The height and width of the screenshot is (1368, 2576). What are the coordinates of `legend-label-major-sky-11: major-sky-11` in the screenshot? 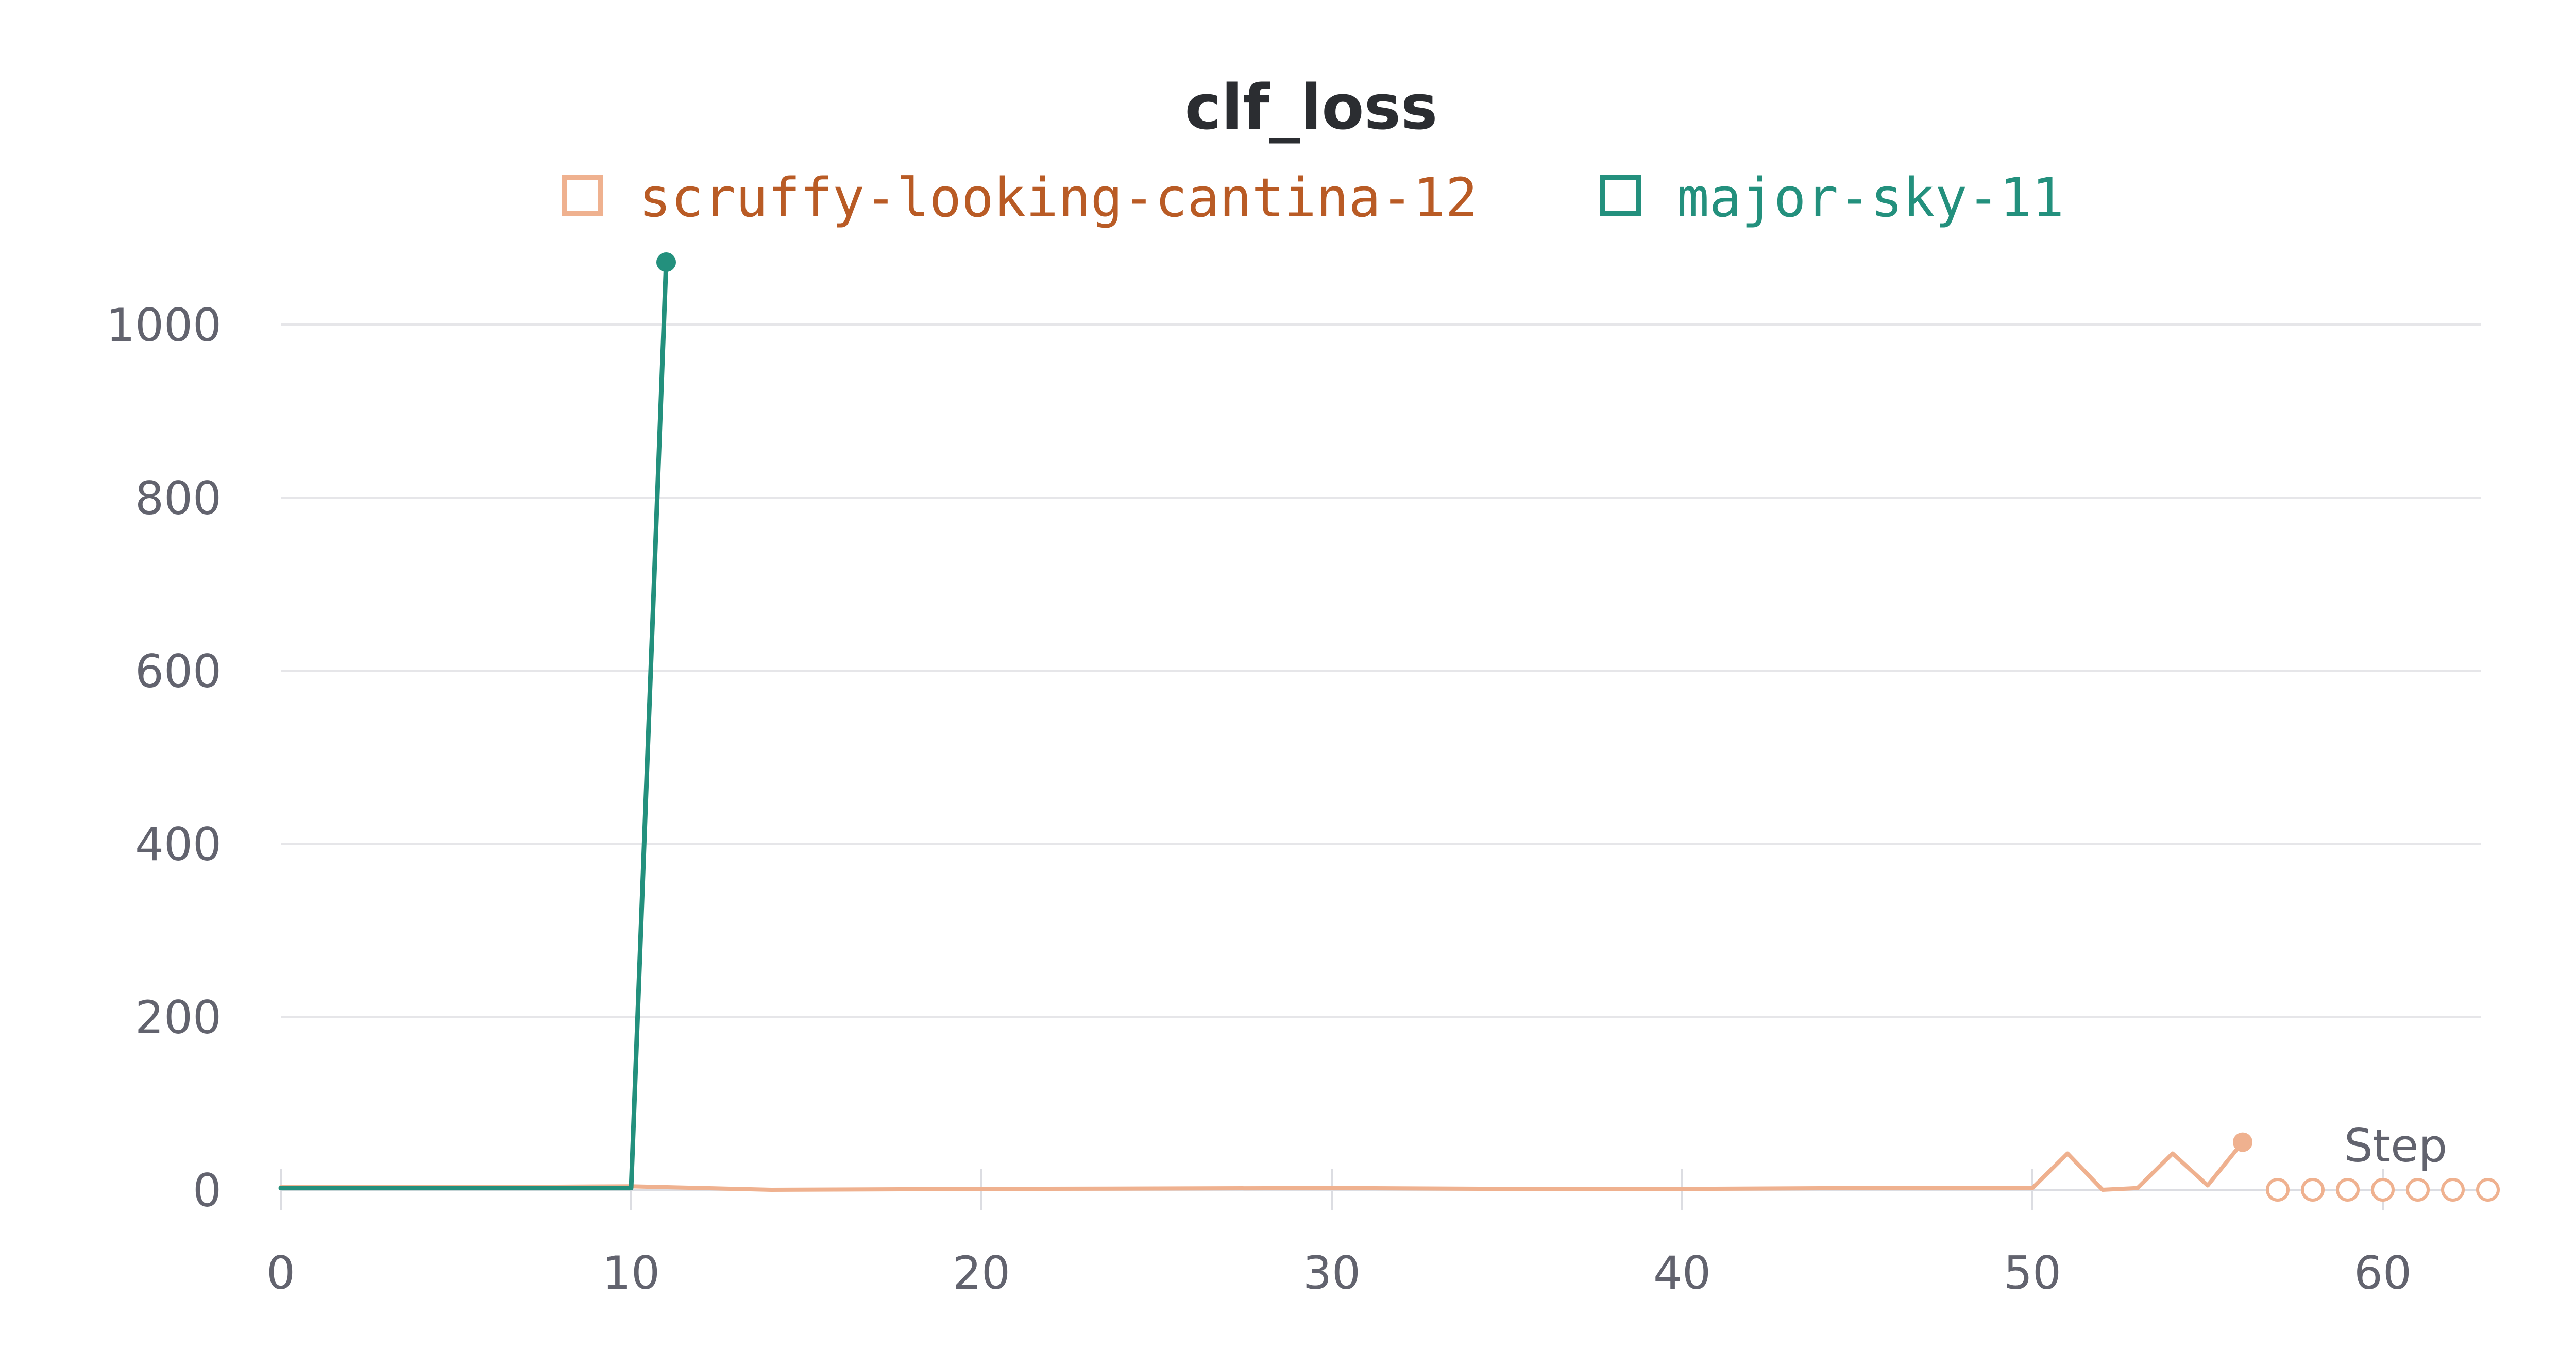 It's located at (1870, 197).